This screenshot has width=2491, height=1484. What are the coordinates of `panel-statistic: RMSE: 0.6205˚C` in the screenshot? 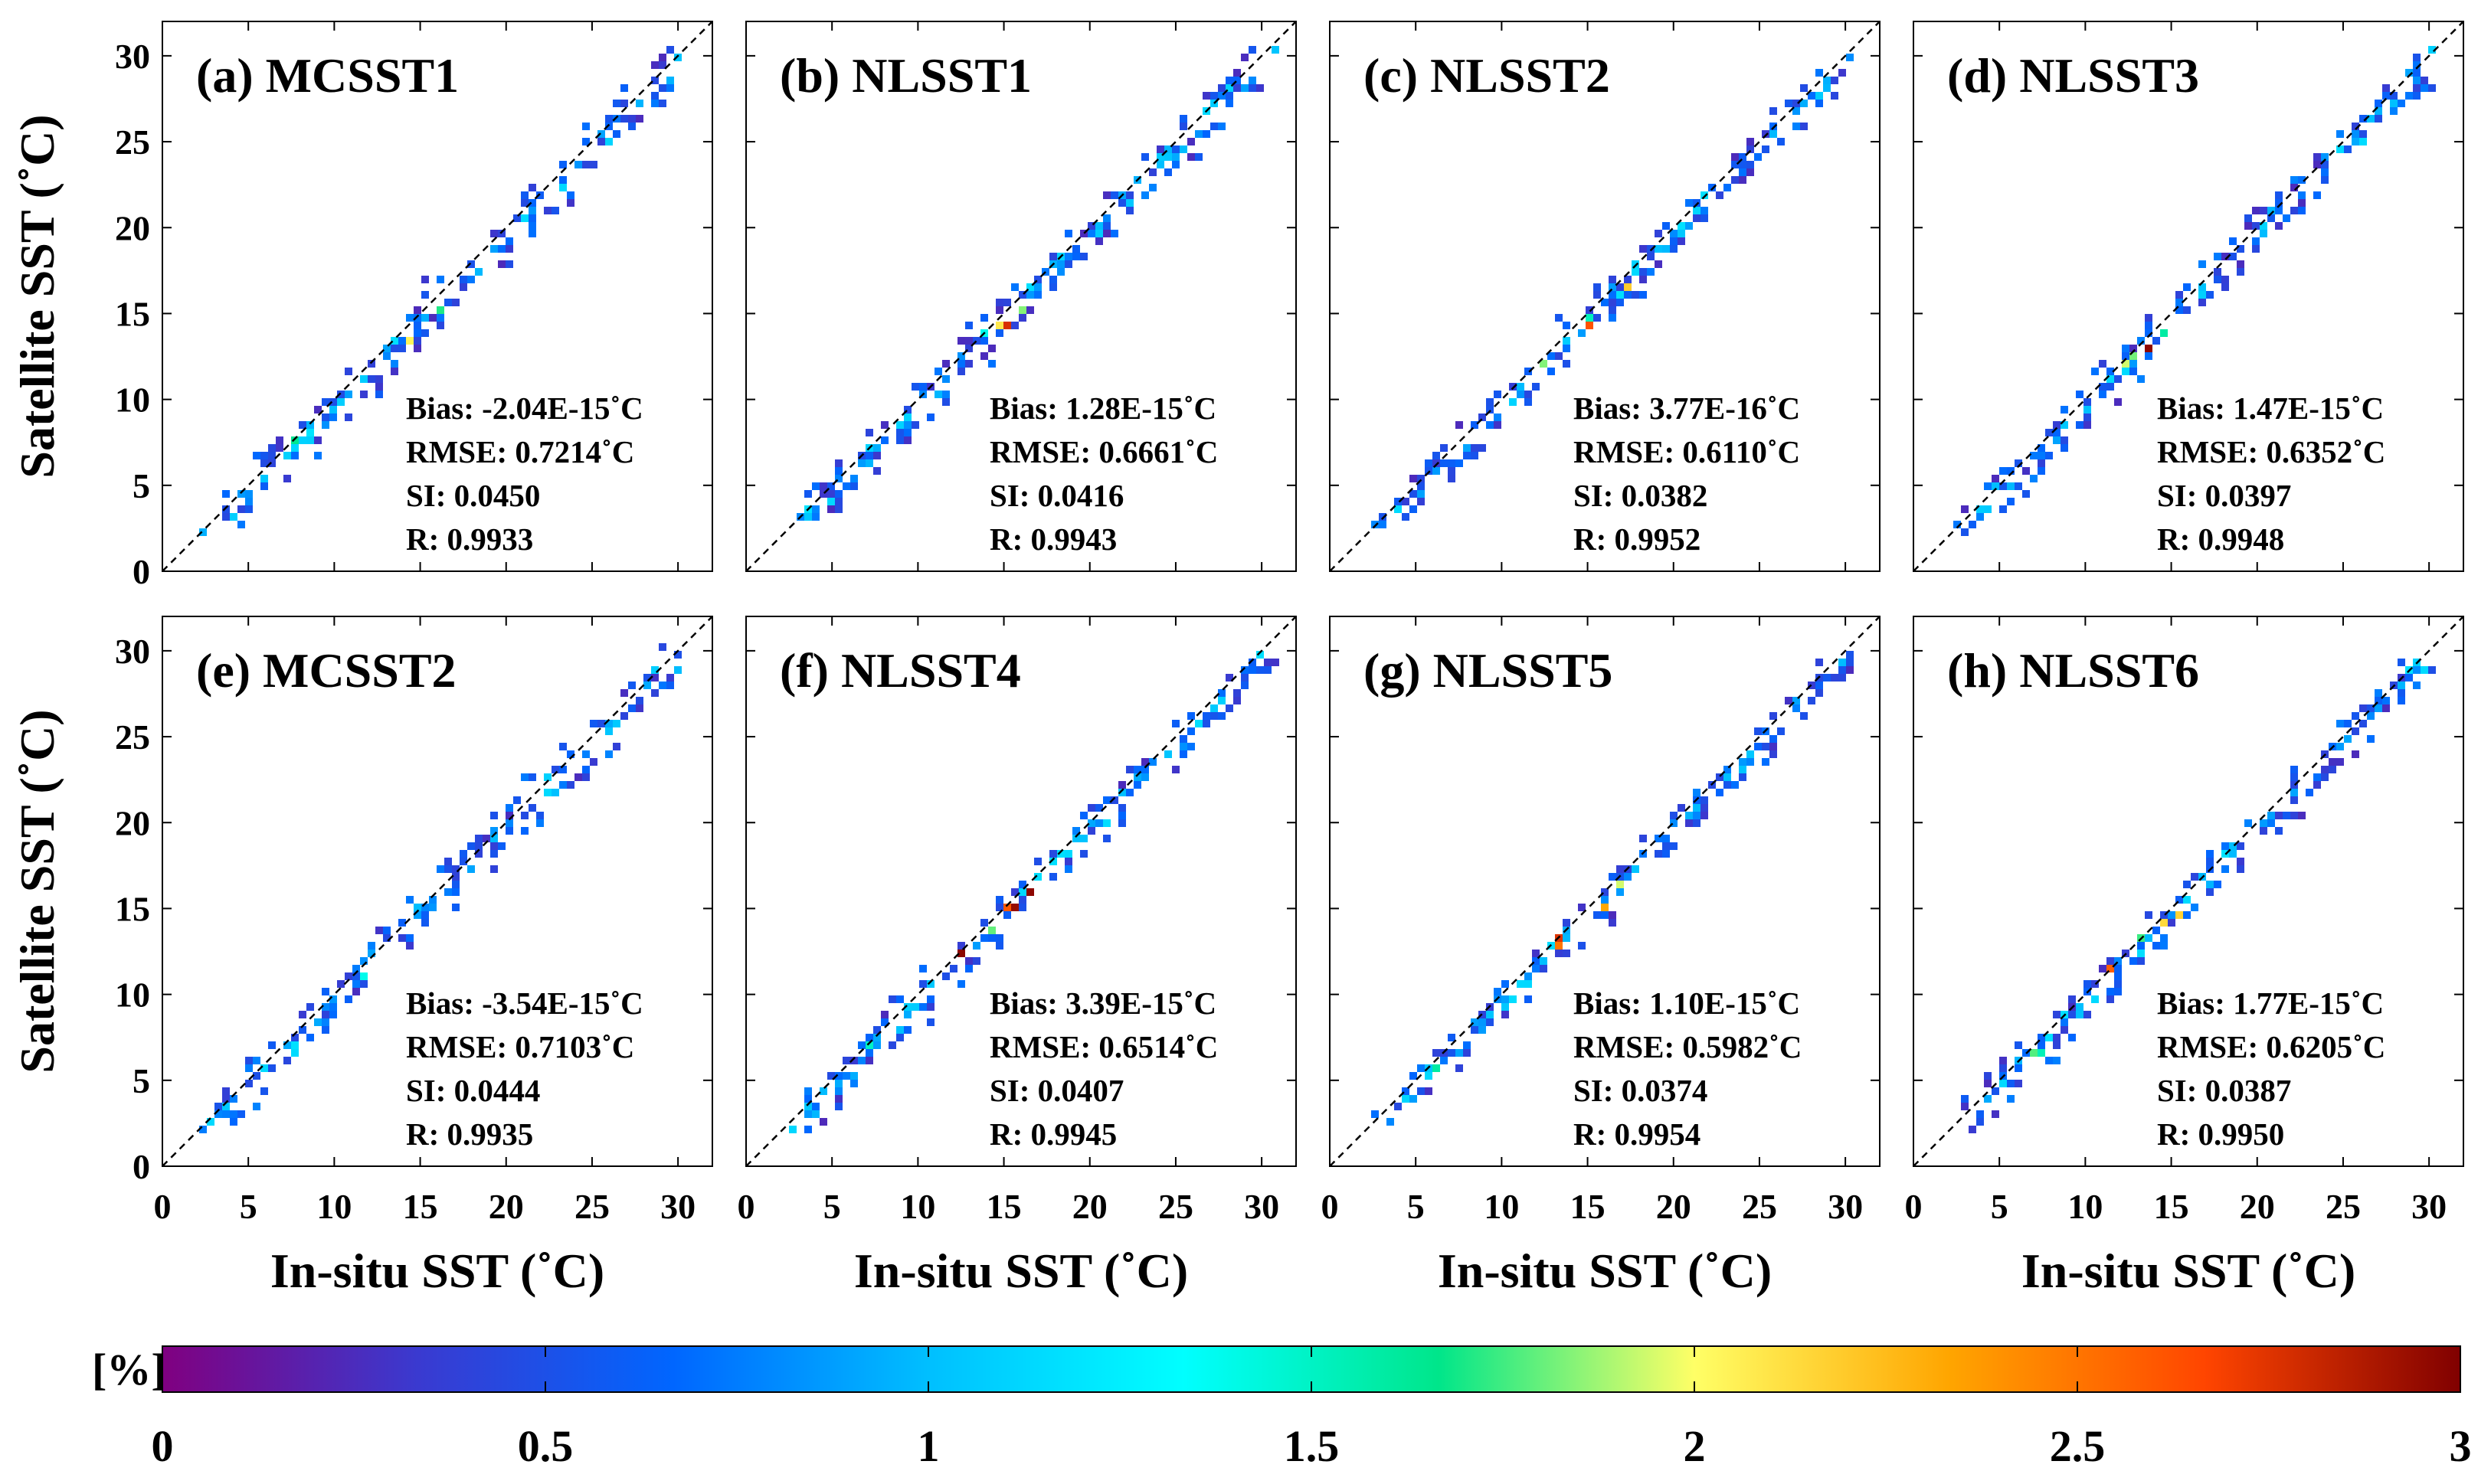 It's located at (2271, 1046).